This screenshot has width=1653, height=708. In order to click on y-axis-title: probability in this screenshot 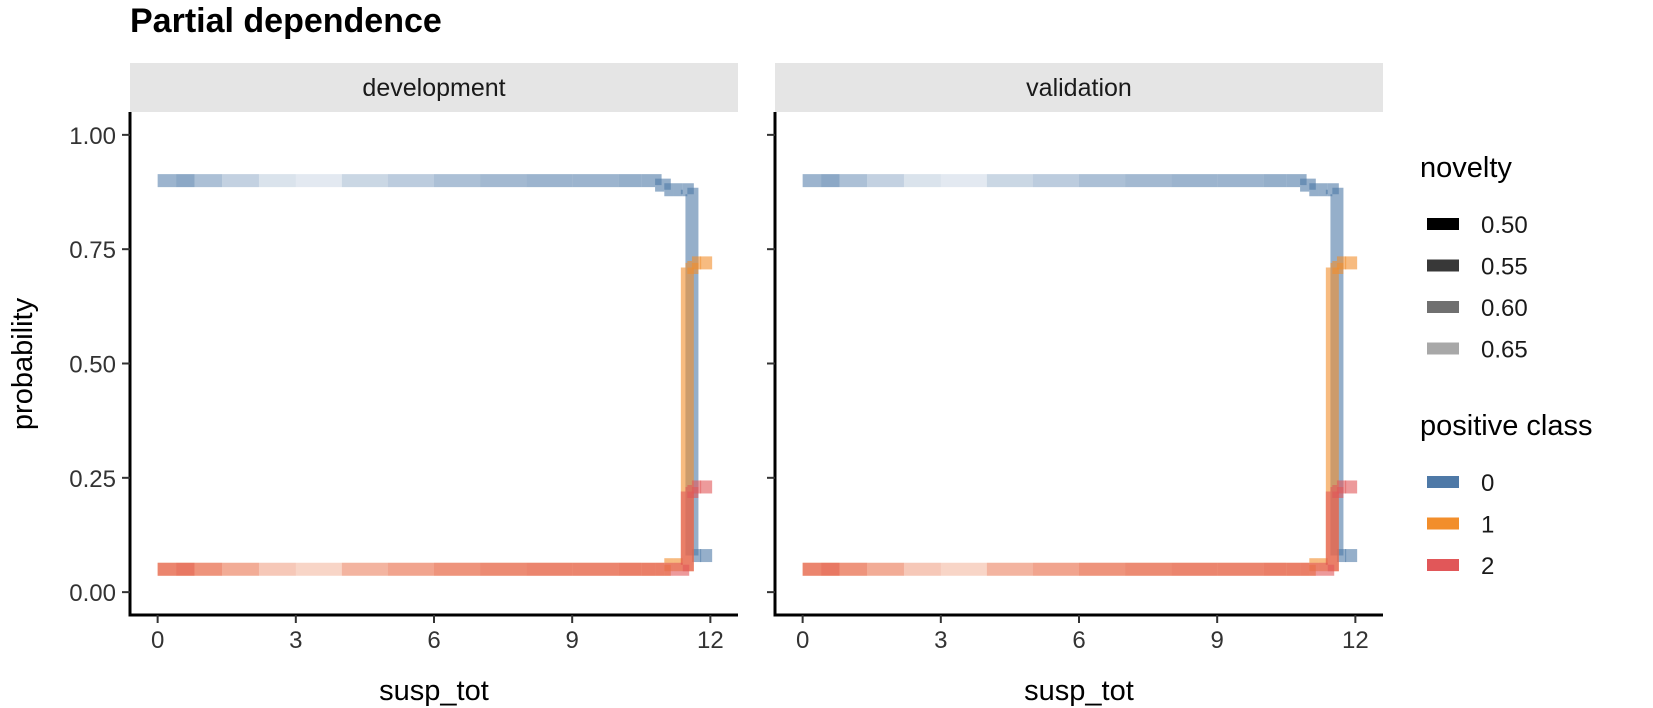, I will do `click(23, 363)`.